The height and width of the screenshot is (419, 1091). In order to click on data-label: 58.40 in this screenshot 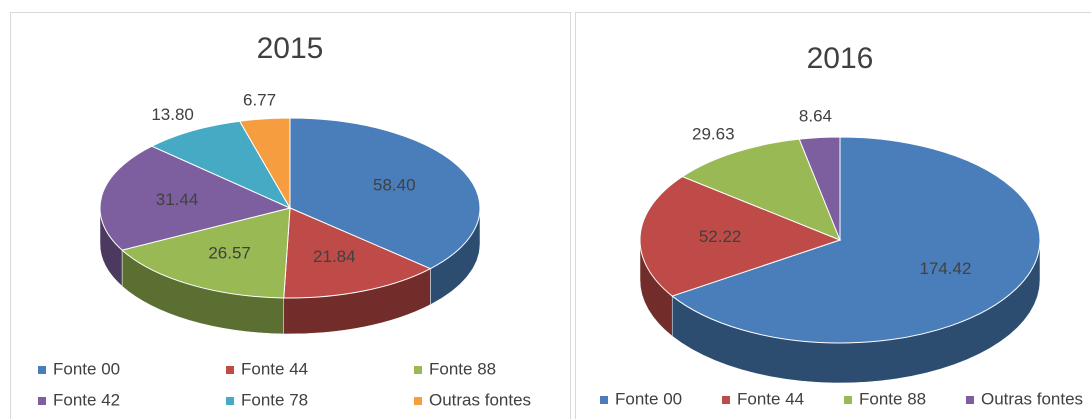, I will do `click(394, 185)`.